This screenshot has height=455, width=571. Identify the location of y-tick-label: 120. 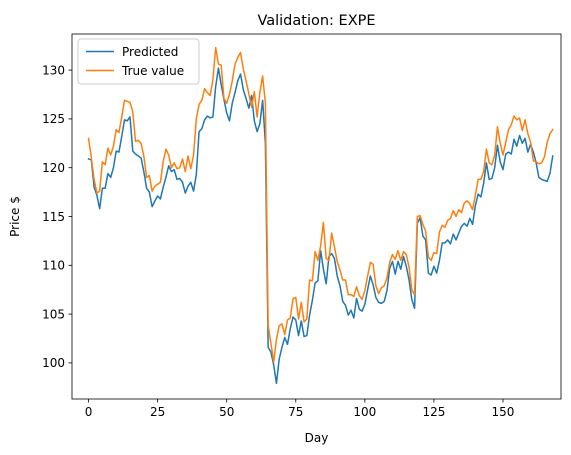
(53, 168).